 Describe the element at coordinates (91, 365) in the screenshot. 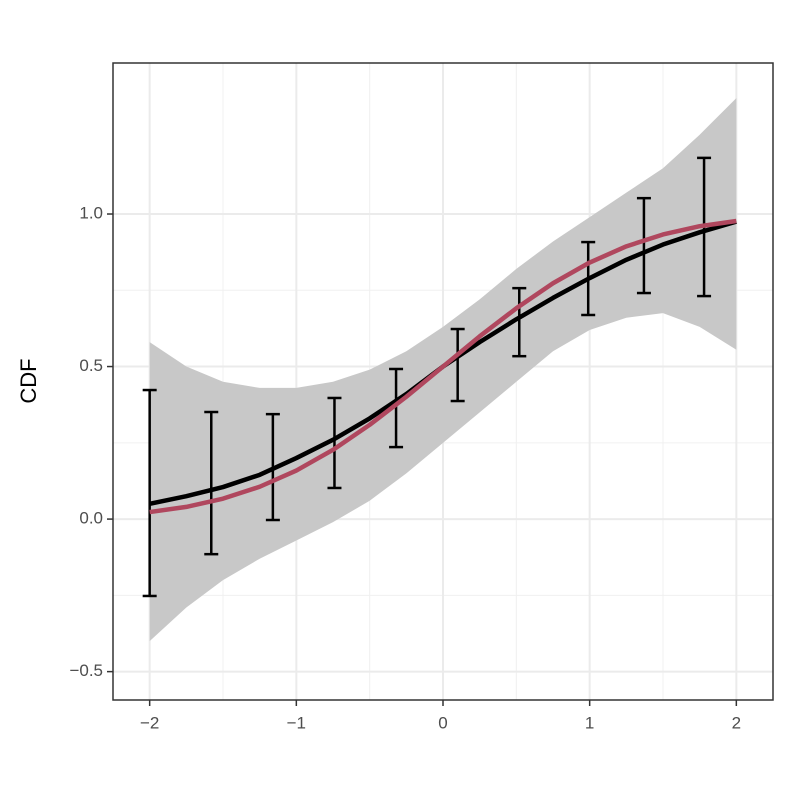

I see `y-tick-label: 0.5` at that location.